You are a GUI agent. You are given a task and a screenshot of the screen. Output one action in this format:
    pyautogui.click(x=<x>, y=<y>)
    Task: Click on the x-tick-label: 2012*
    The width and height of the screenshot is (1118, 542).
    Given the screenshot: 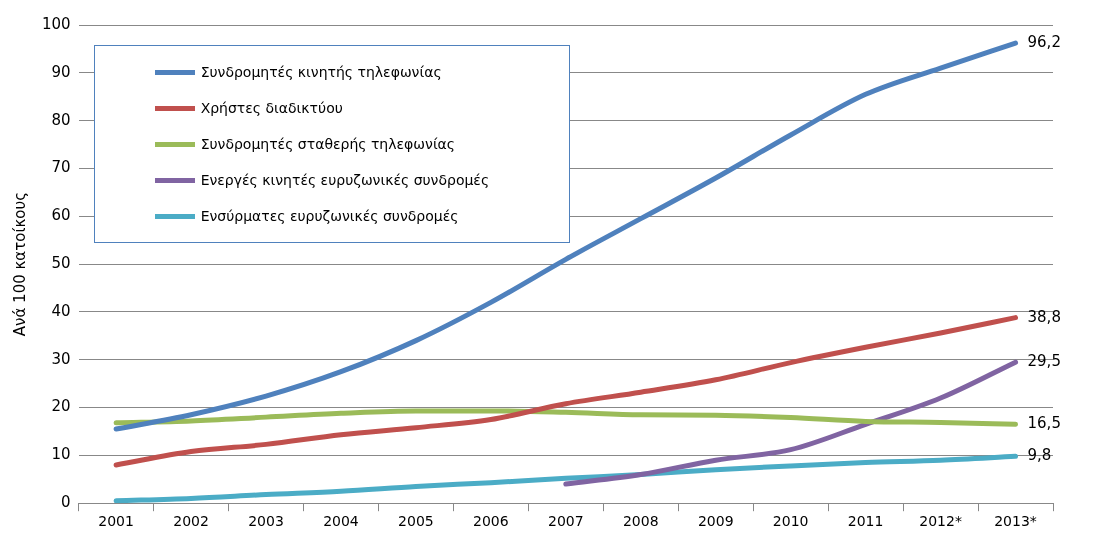 What is the action you would take?
    pyautogui.click(x=940, y=521)
    